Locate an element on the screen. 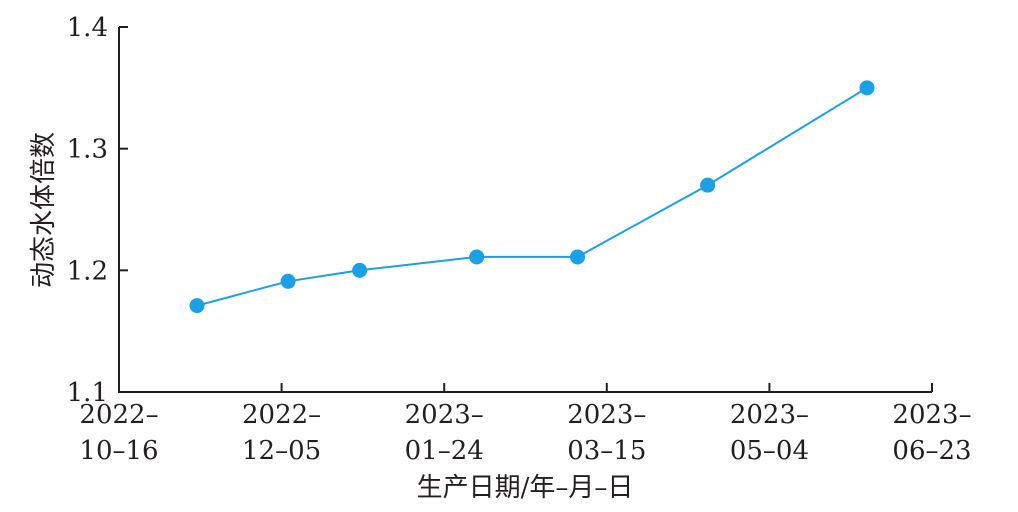 This screenshot has height=512, width=1018. y-tick-label: 1.4 is located at coordinates (87, 28).